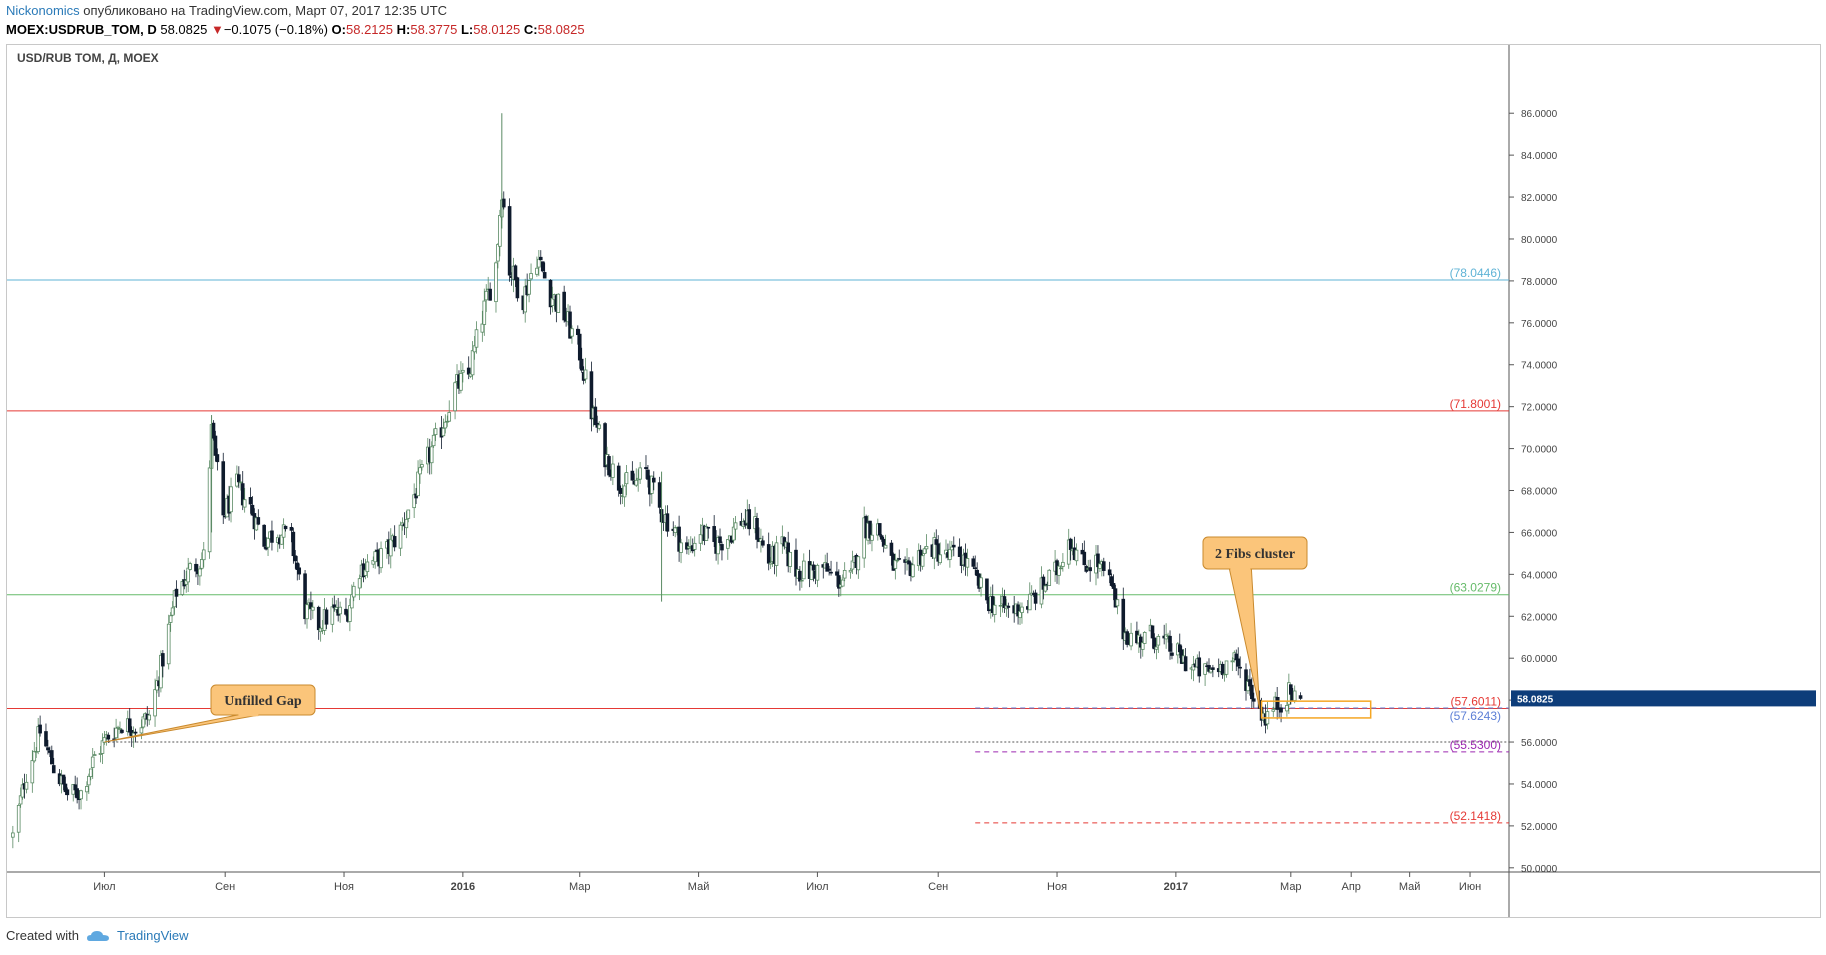 The height and width of the screenshot is (955, 1826). Describe the element at coordinates (369, 29) in the screenshot. I see `open-value: 58.2125` at that location.